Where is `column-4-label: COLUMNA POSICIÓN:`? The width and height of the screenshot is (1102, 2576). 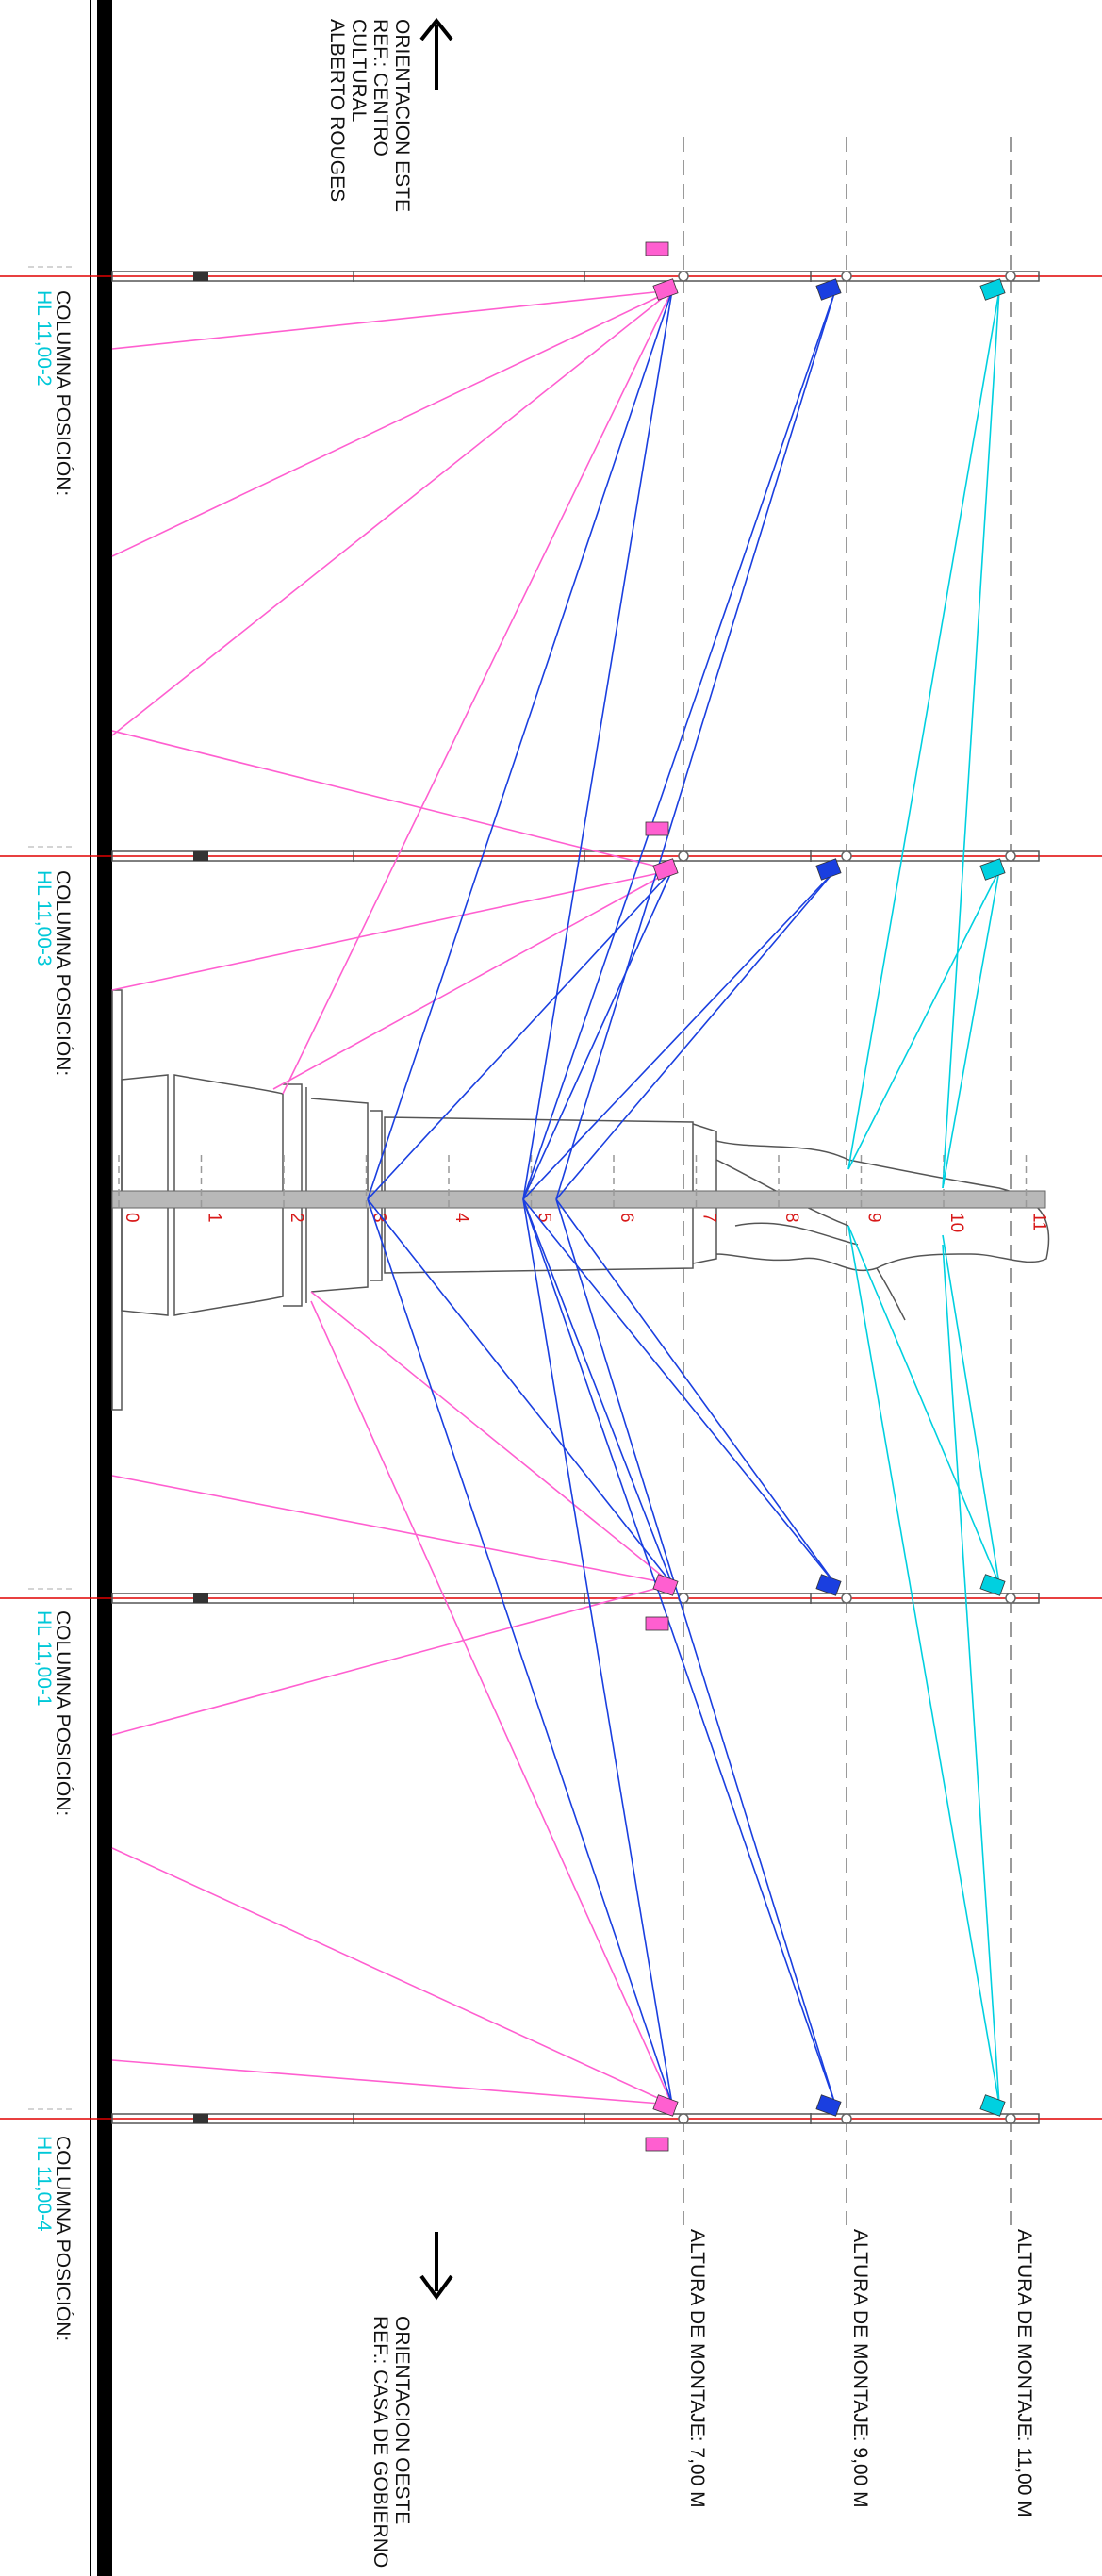 column-4-label: COLUMNA POSICIÓN: is located at coordinates (63, 2238).